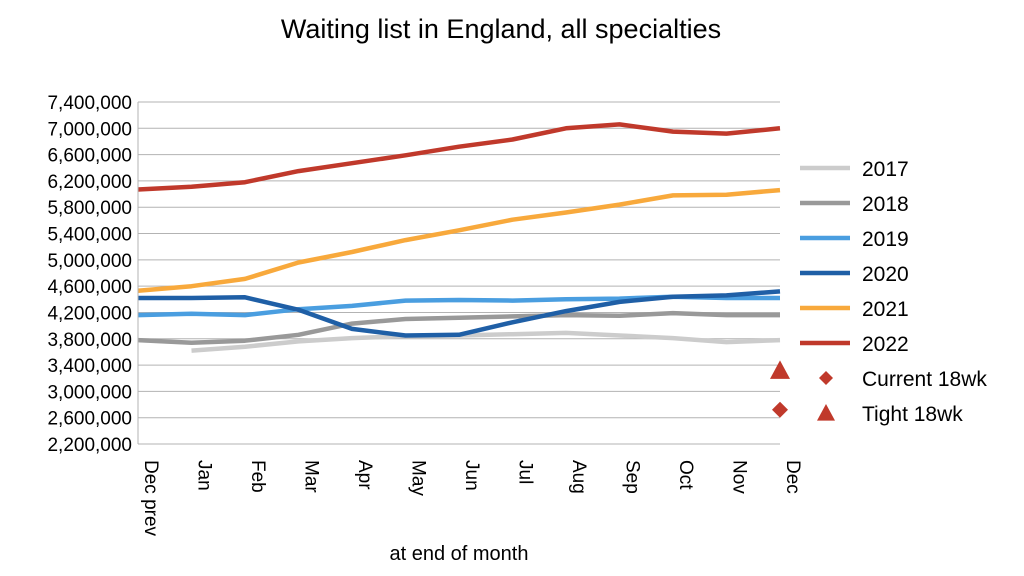 The width and height of the screenshot is (1024, 576). What do you see at coordinates (780, 389) in the screenshot?
I see `target-markers` at bounding box center [780, 389].